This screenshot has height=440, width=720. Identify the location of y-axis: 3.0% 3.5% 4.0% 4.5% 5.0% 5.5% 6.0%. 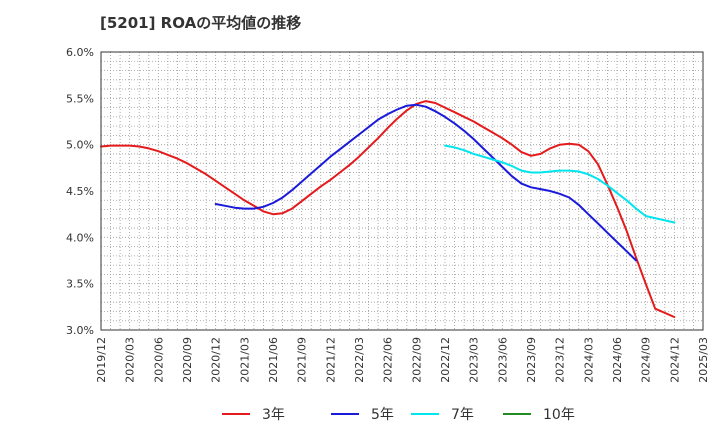
(80, 191).